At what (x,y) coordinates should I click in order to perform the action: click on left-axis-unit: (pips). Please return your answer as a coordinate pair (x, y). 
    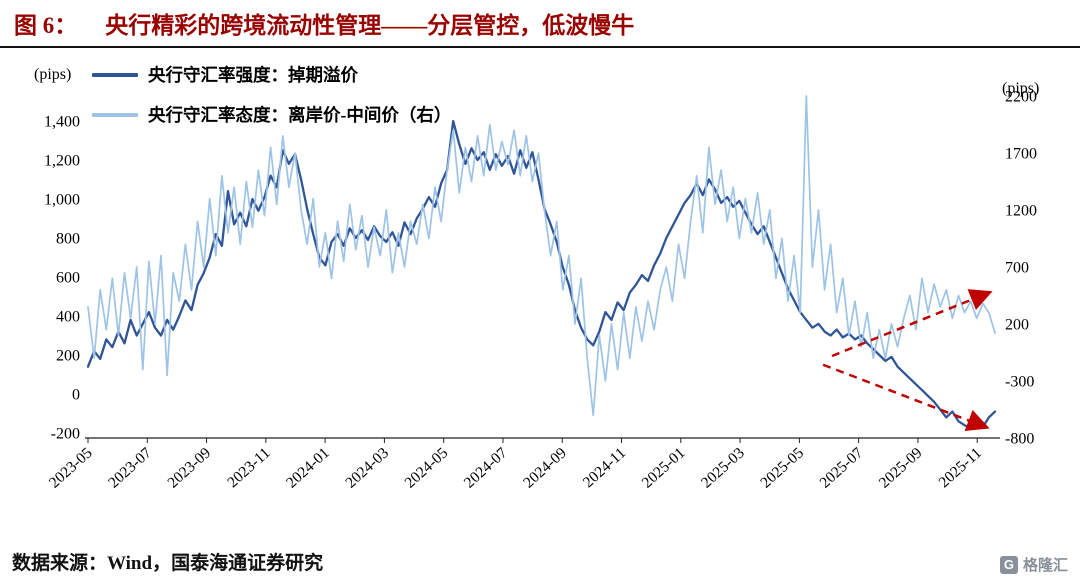
    Looking at the image, I should click on (53, 74).